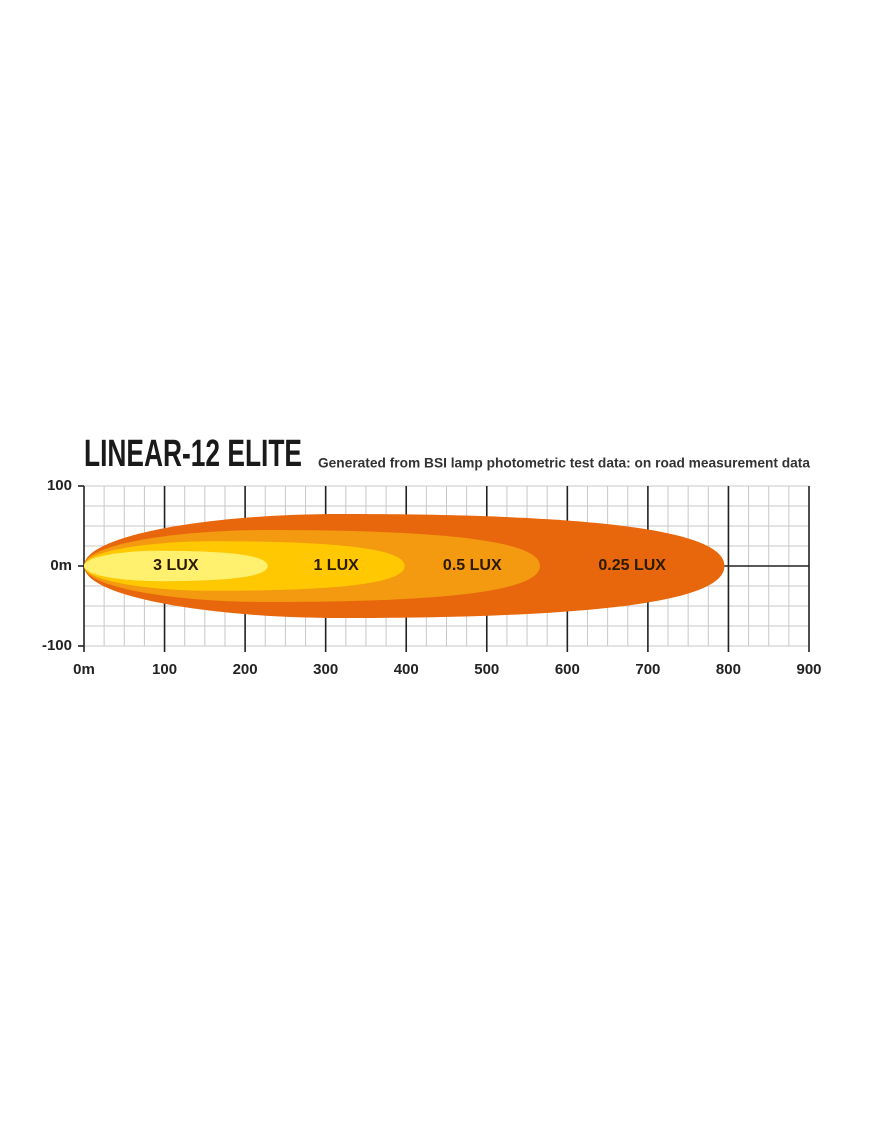 Image resolution: width=870 pixels, height=1136 pixels. I want to click on x-tick-label: 100, so click(164, 669).